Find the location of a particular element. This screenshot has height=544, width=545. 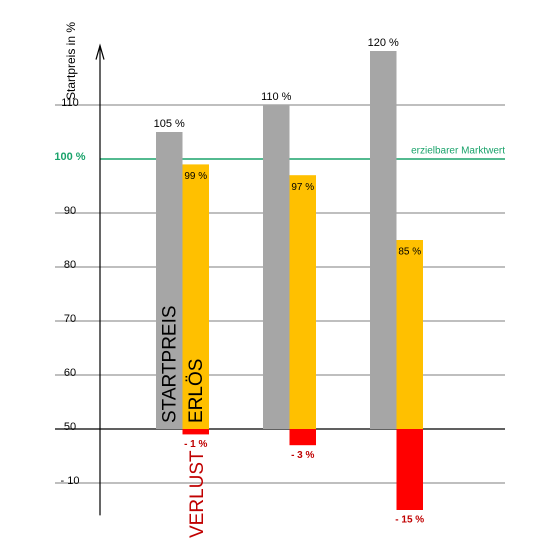

legend-label: VERLUST is located at coordinates (197, 494).